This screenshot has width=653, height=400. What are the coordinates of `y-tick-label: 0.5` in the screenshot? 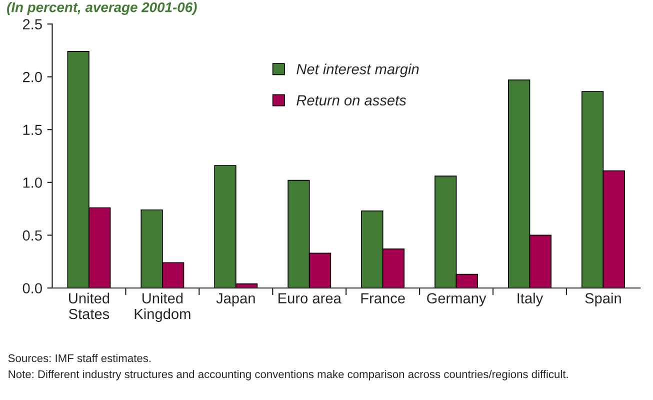 It's located at (32, 235).